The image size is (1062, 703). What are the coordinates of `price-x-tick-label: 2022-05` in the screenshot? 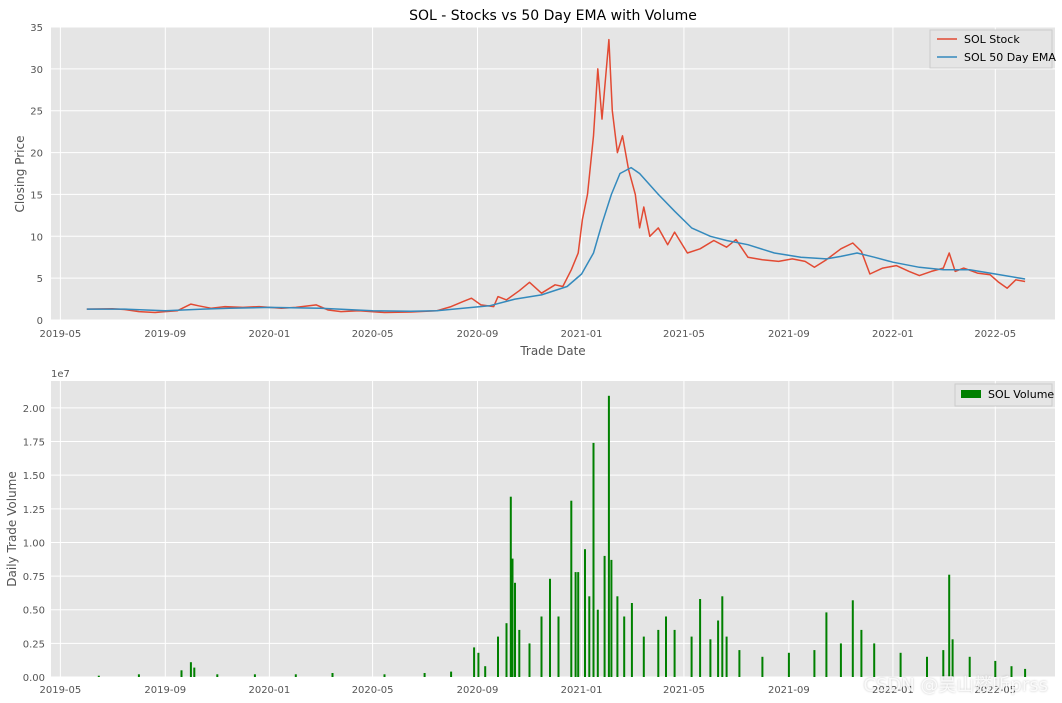 It's located at (995, 334).